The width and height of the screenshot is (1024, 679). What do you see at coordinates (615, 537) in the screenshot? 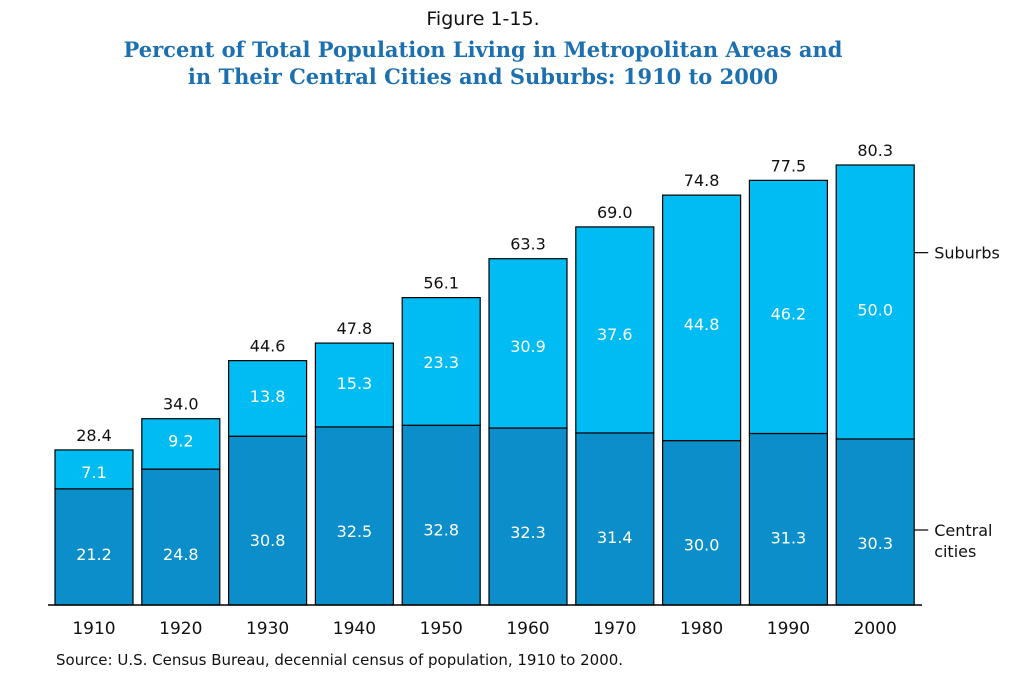
I see `label-central-1970: 31.4` at bounding box center [615, 537].